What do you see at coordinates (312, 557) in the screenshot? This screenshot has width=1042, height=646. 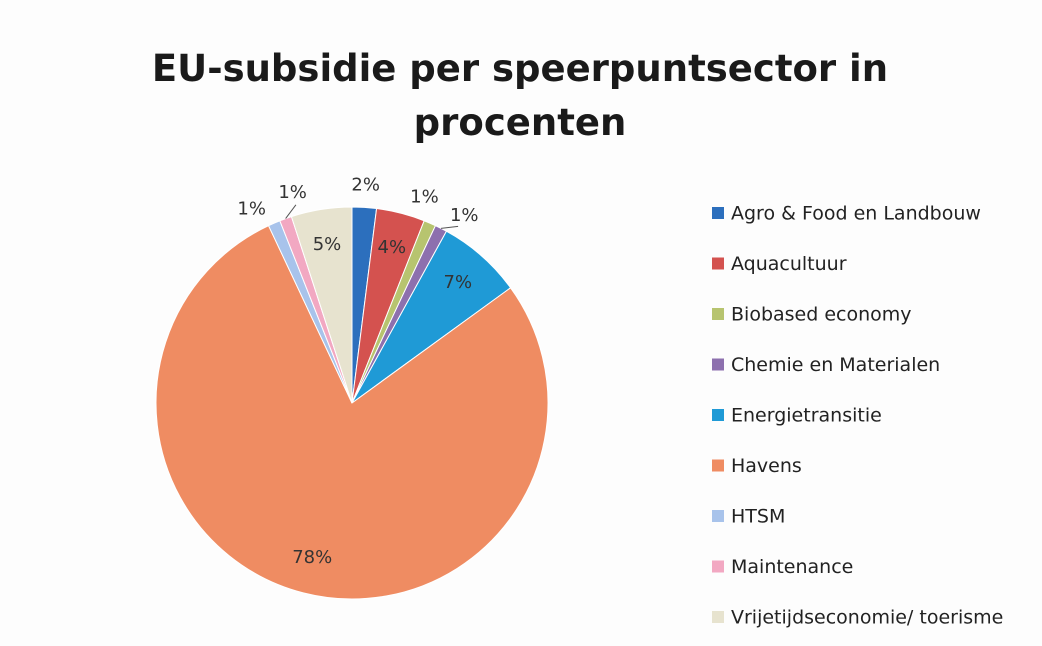 I see `data-label: 78%` at bounding box center [312, 557].